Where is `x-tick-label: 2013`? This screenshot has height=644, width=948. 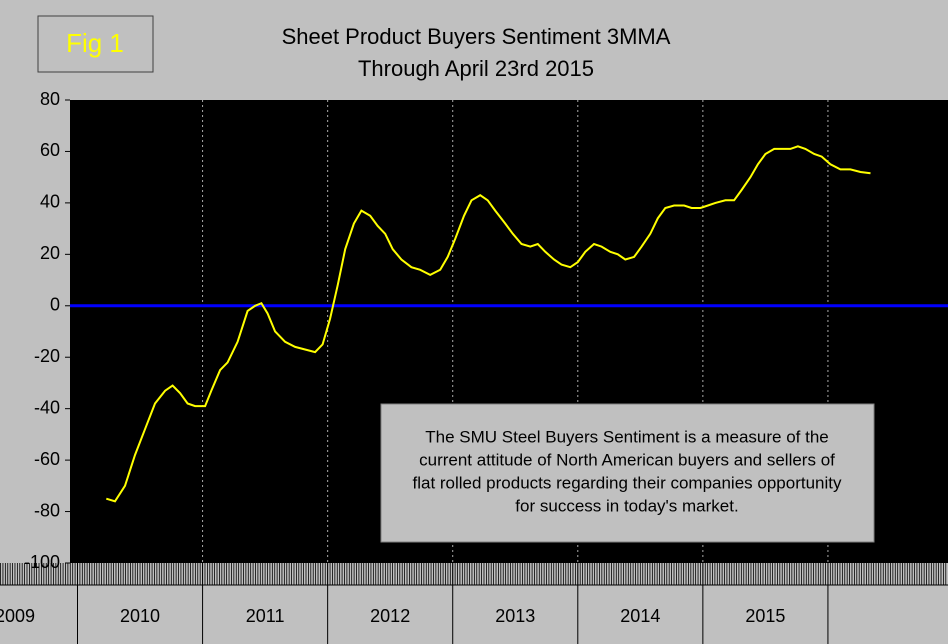 x-tick-label: 2013 is located at coordinates (515, 616).